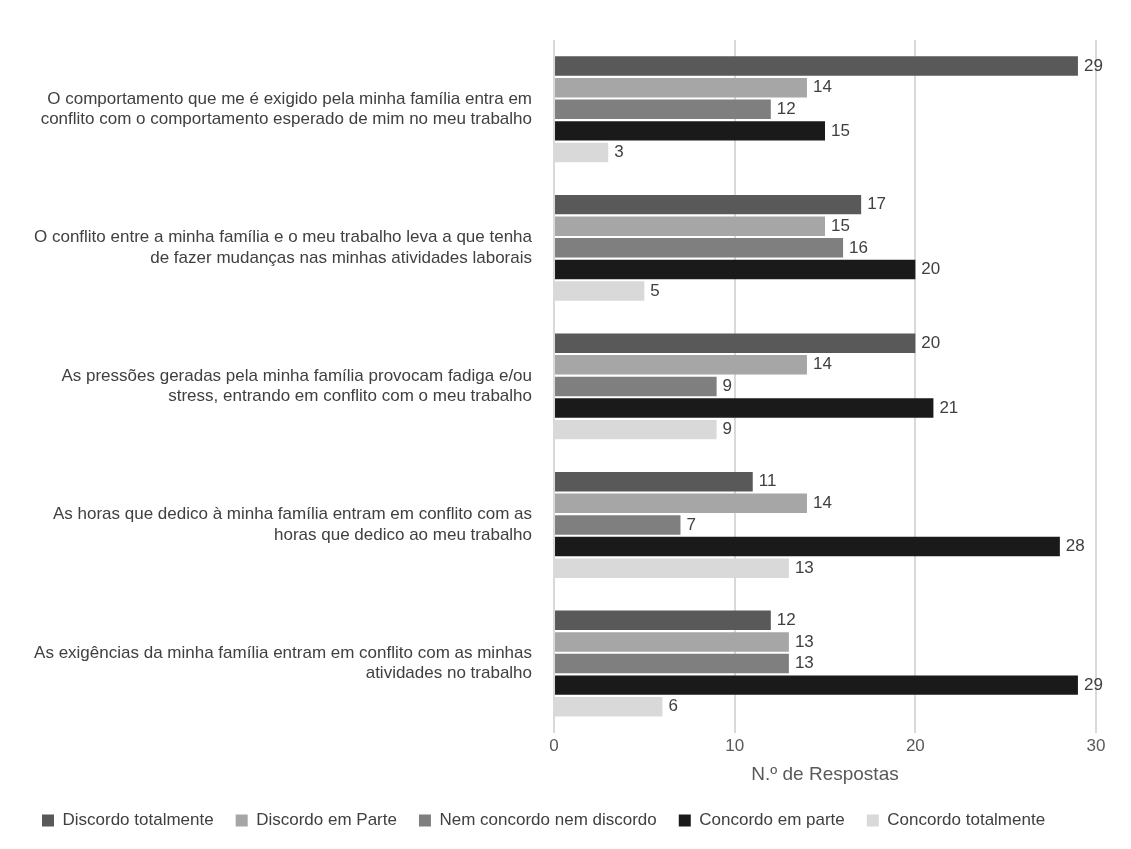  Describe the element at coordinates (326, 820) in the screenshot. I see `legend-label: Discordo em Parte` at that location.